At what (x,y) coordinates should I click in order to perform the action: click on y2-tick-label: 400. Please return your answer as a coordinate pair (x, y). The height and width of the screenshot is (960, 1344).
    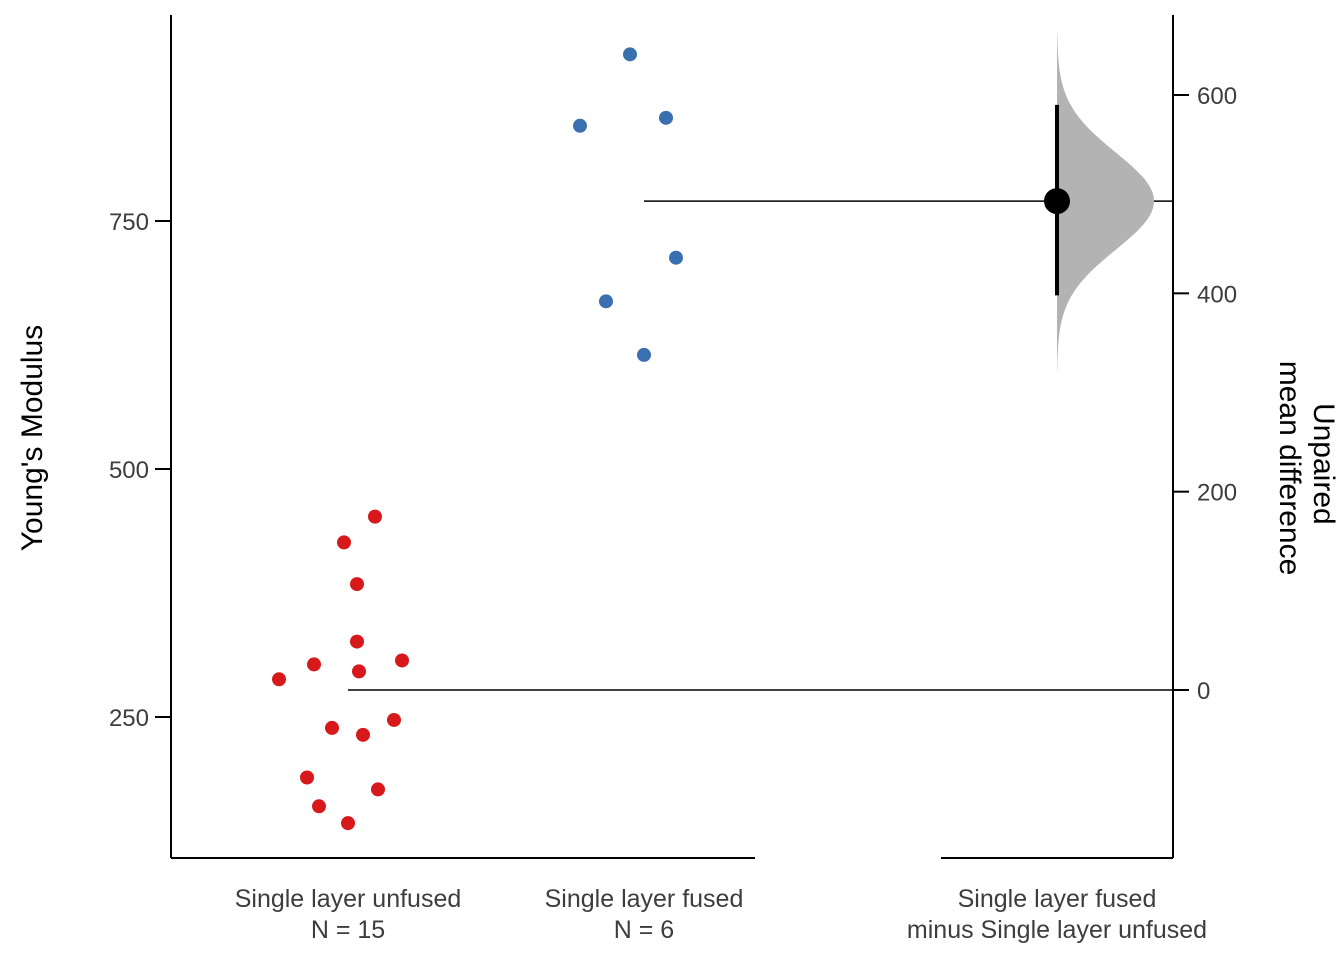
    Looking at the image, I should click on (1217, 294).